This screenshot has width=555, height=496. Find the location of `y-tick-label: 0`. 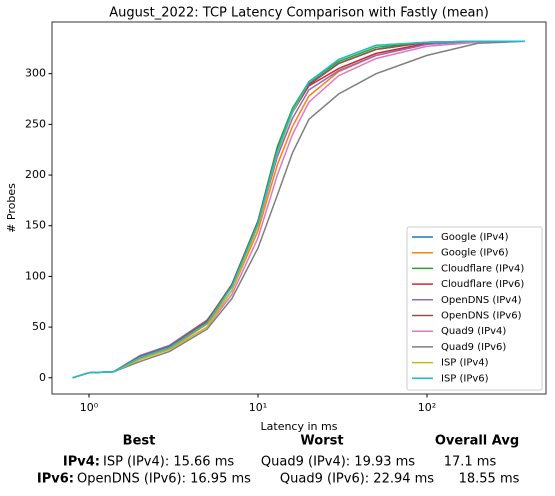

y-tick-label: 0 is located at coordinates (42, 377).